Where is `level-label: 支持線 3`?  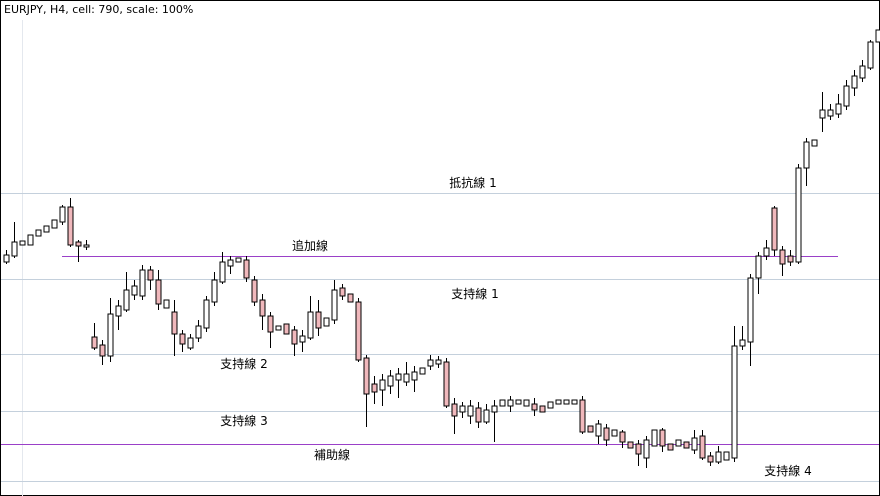 level-label: 支持線 3 is located at coordinates (243, 420).